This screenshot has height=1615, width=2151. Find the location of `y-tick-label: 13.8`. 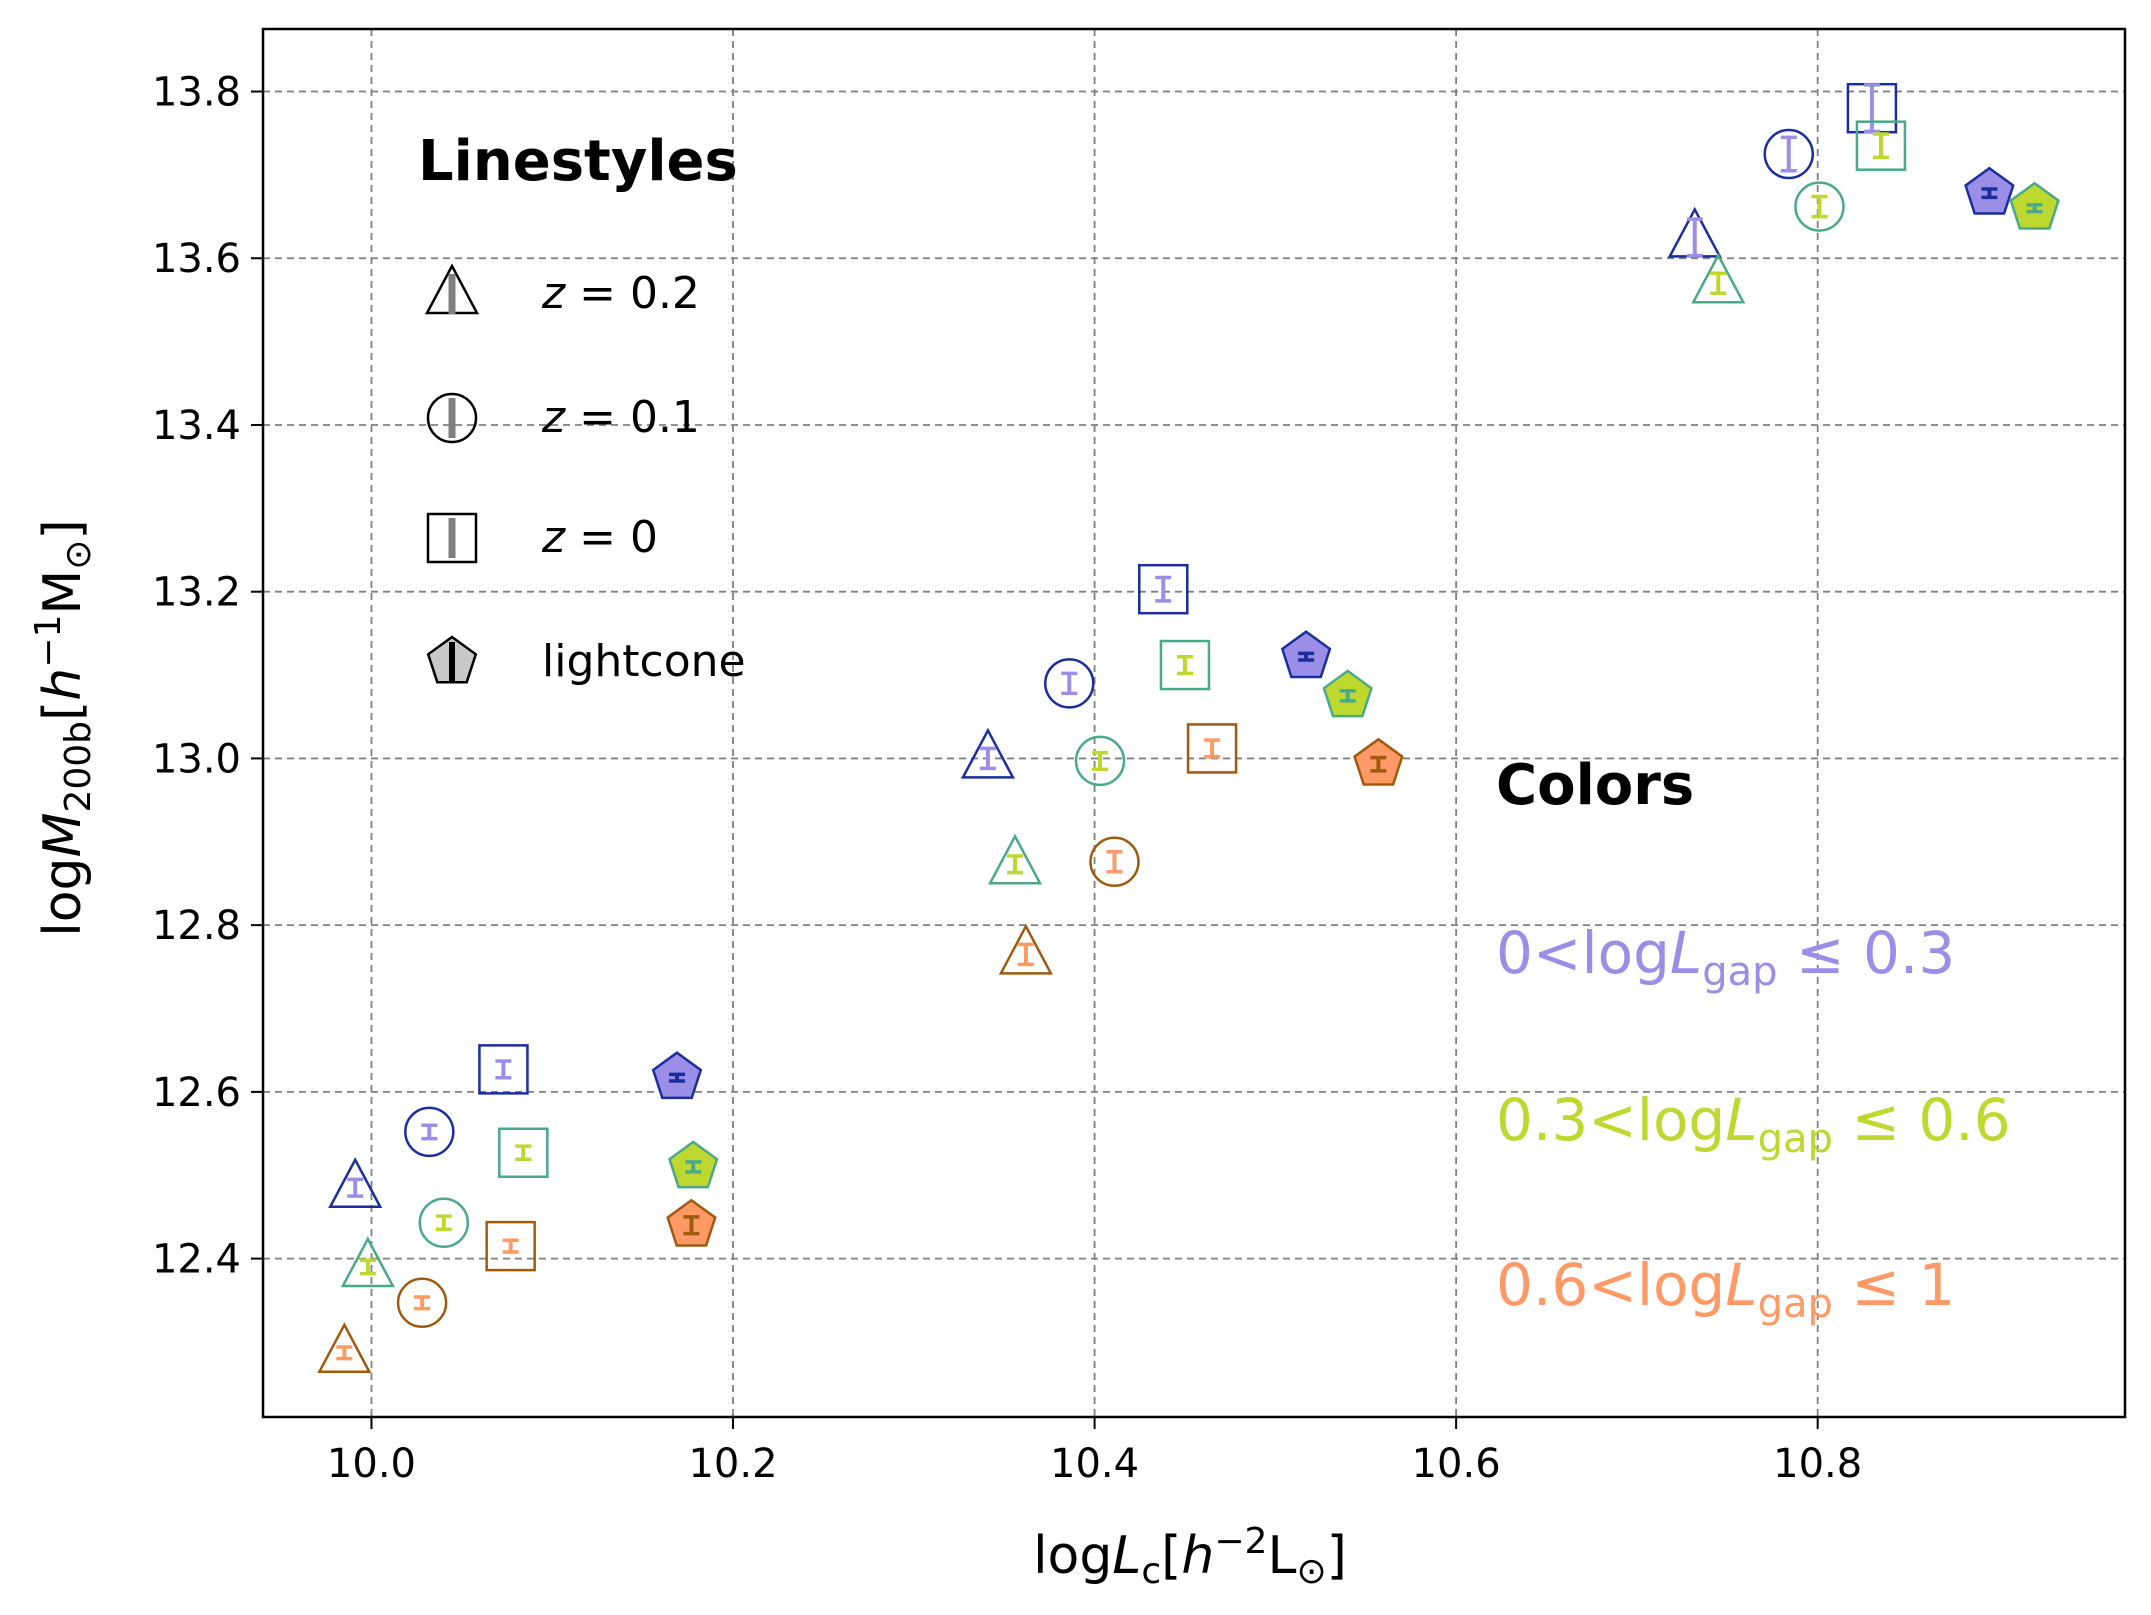

y-tick-label: 13.8 is located at coordinates (196, 93).